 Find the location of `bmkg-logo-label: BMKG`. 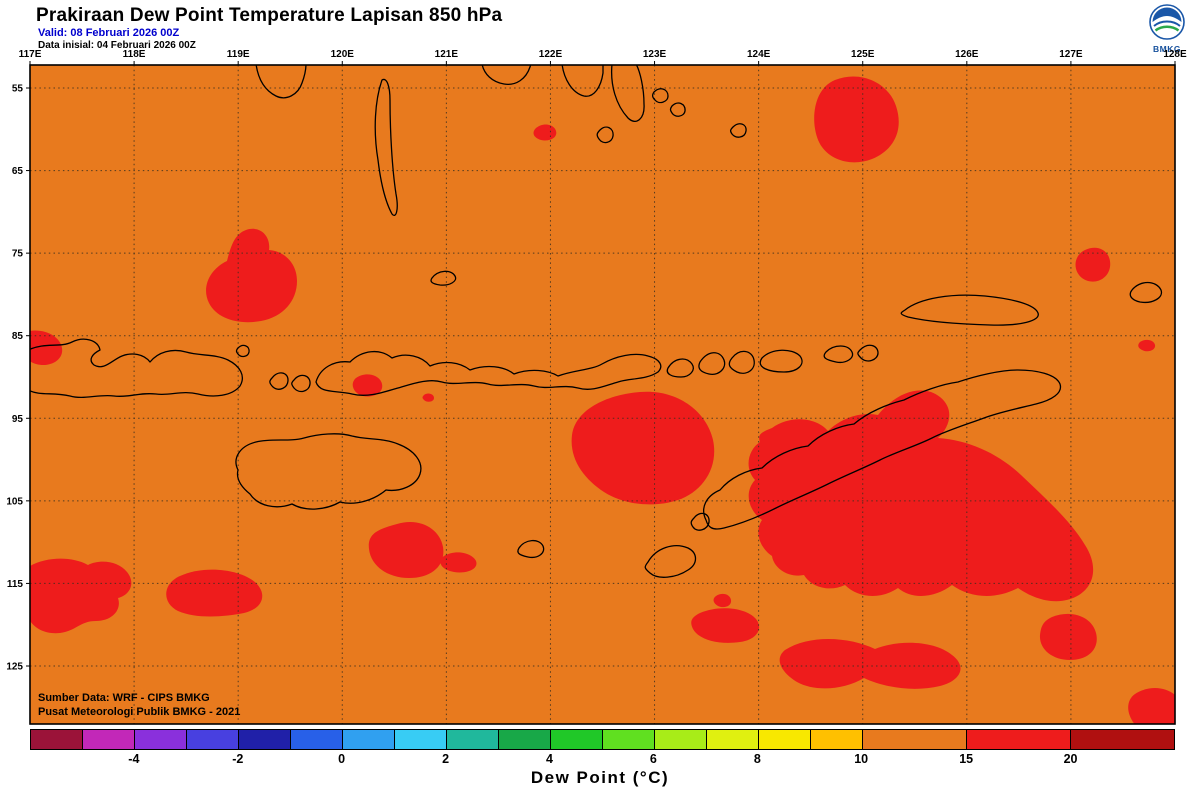

bmkg-logo-label: BMKG is located at coordinates (1167, 49).